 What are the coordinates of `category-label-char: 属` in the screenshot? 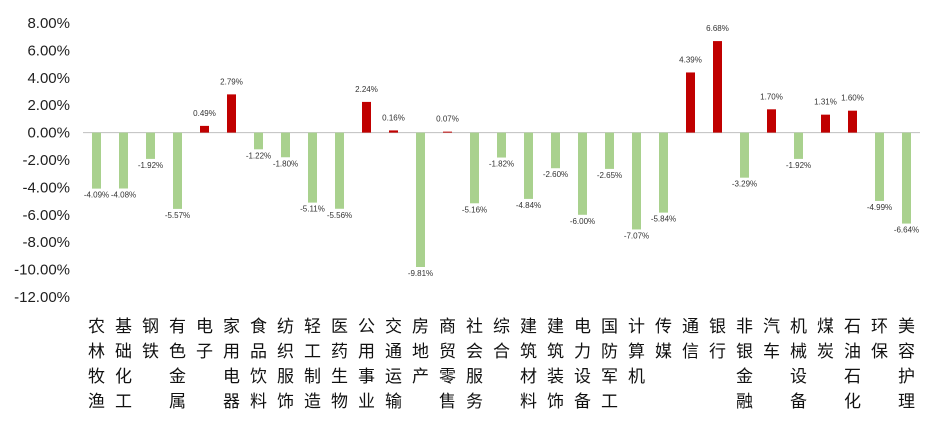 It's located at (177, 402).